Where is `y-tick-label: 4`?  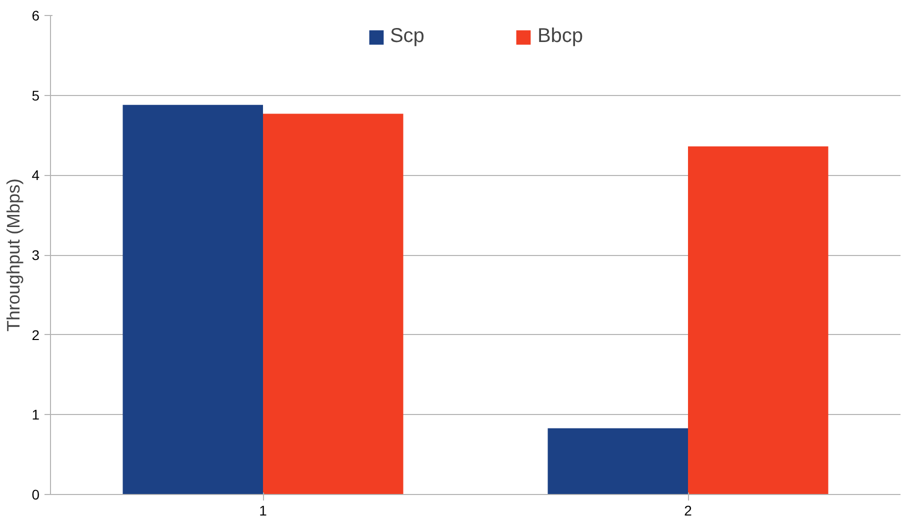 y-tick-label: 4 is located at coordinates (36, 175).